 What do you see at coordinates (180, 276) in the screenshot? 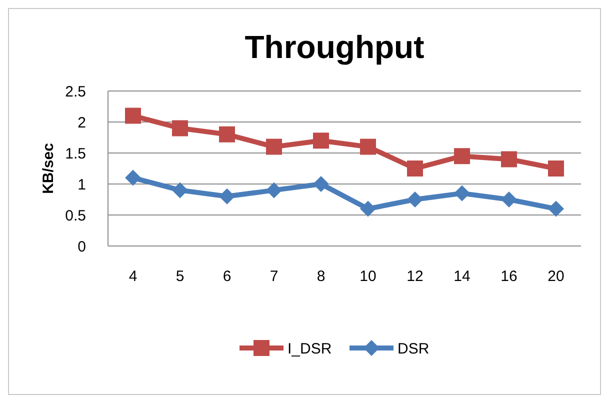
I see `x-tick-label: 5` at bounding box center [180, 276].